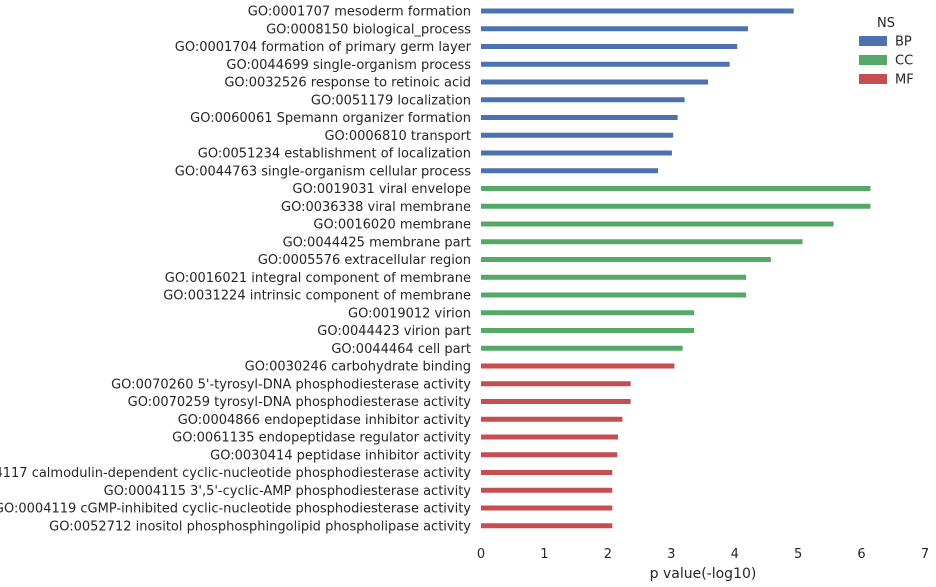 The width and height of the screenshot is (936, 587). What do you see at coordinates (873, 41) in the screenshot?
I see `legend-swatch-bp` at bounding box center [873, 41].